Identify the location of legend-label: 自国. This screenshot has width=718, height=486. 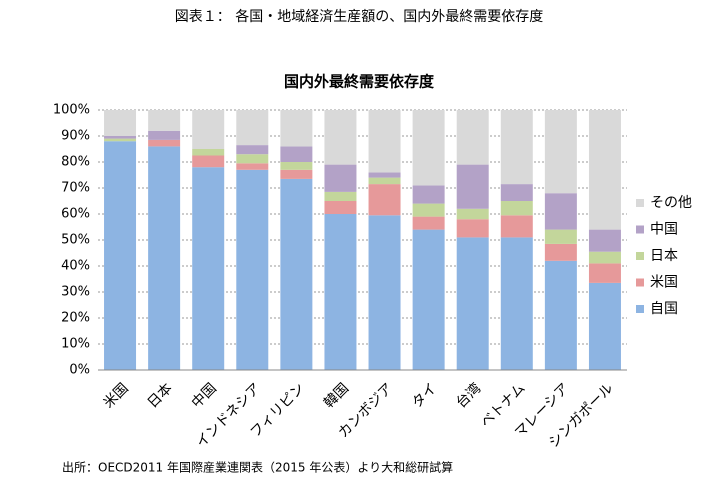
(664, 309).